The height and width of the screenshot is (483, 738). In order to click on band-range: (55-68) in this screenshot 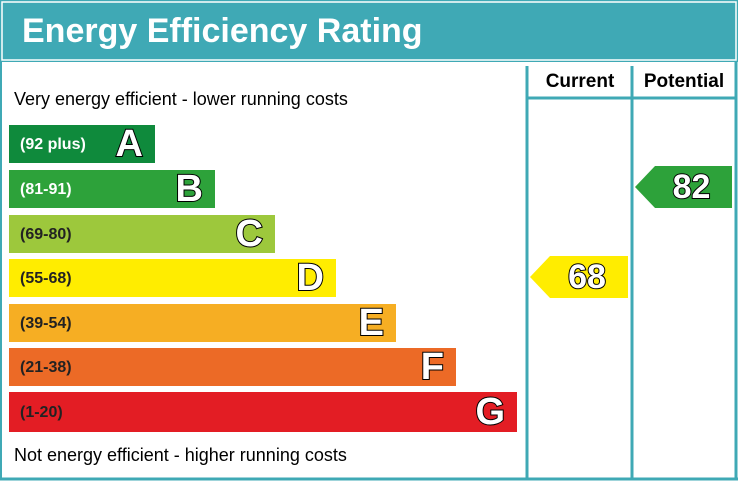, I will do `click(46, 278)`.